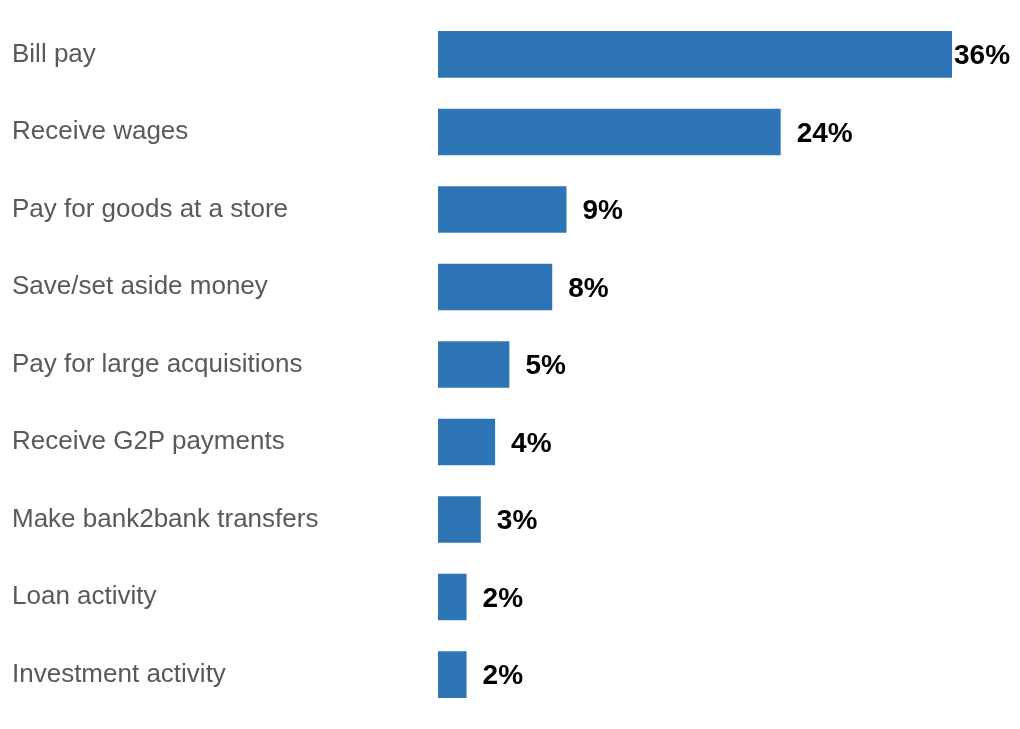  What do you see at coordinates (54, 52) in the screenshot?
I see `y-tick-label: Bill pay` at bounding box center [54, 52].